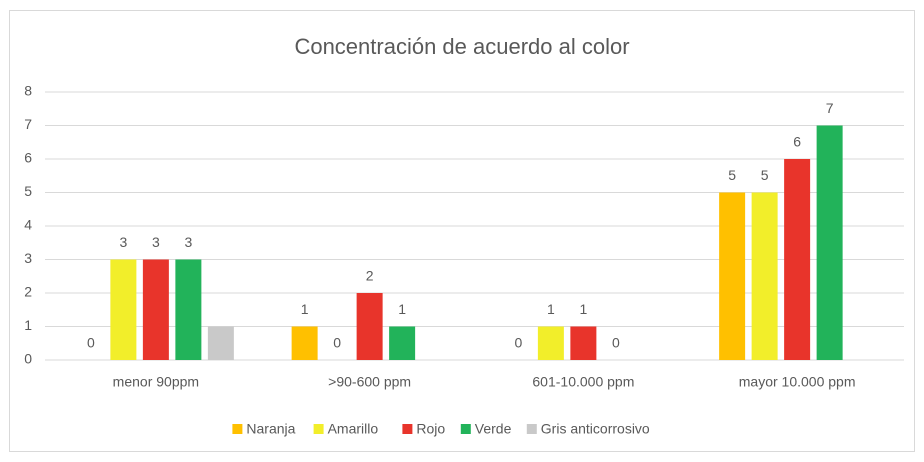 Image resolution: width=924 pixels, height=462 pixels. I want to click on legend-label: Gris anticorrosivo, so click(595, 429).